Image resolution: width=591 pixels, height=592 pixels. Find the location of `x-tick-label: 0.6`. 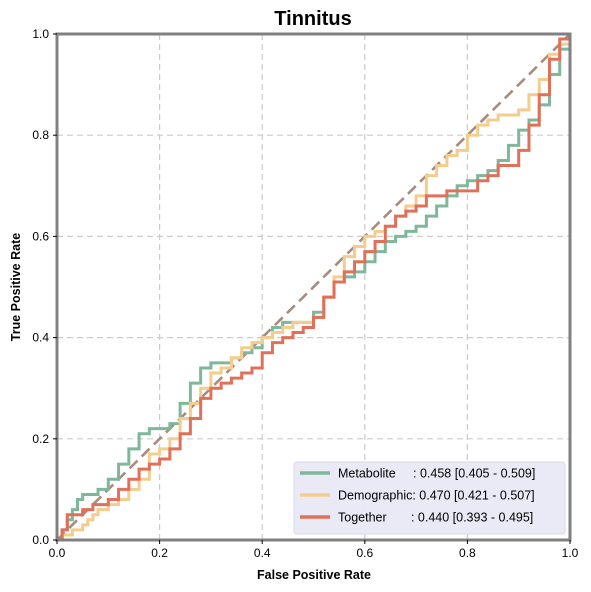

x-tick-label: 0.6 is located at coordinates (364, 553).